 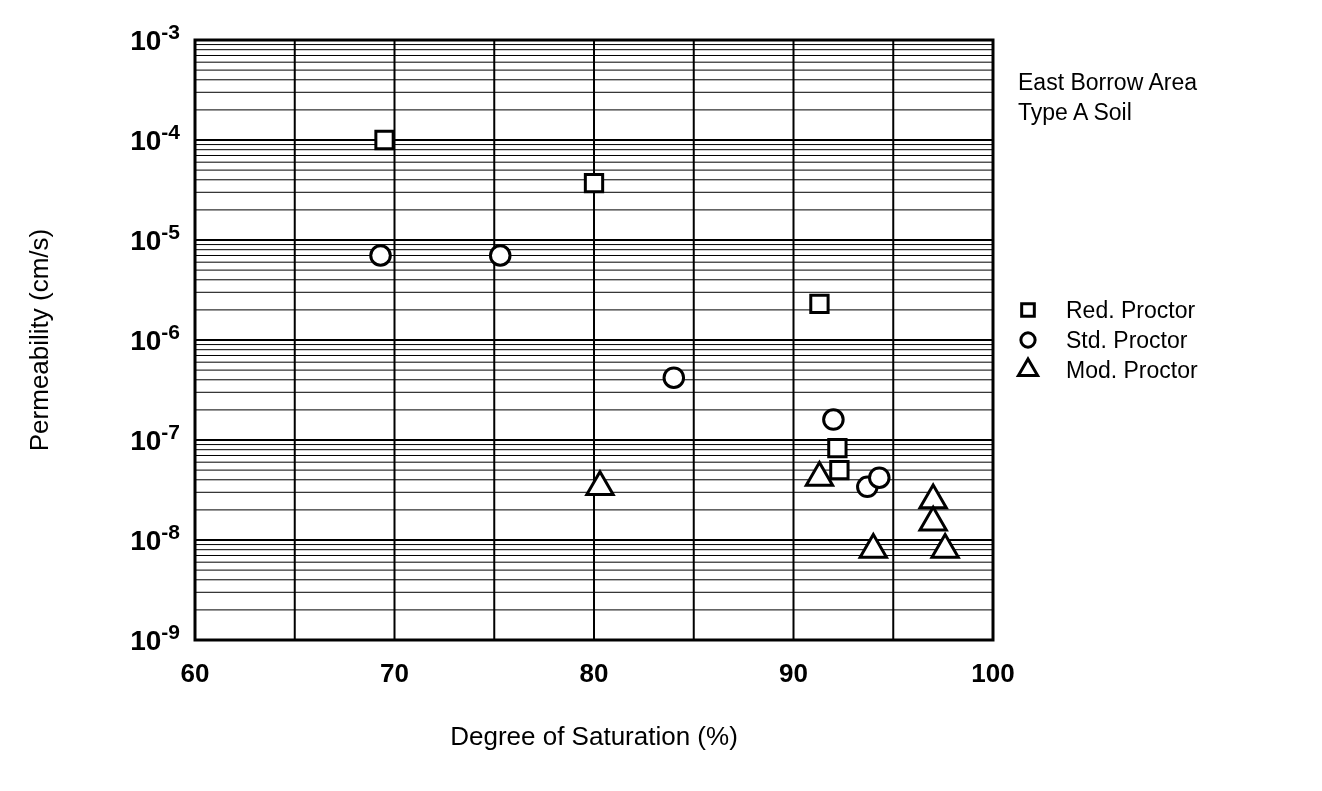 What do you see at coordinates (394, 673) in the screenshot?
I see `x-tick-label: 70` at bounding box center [394, 673].